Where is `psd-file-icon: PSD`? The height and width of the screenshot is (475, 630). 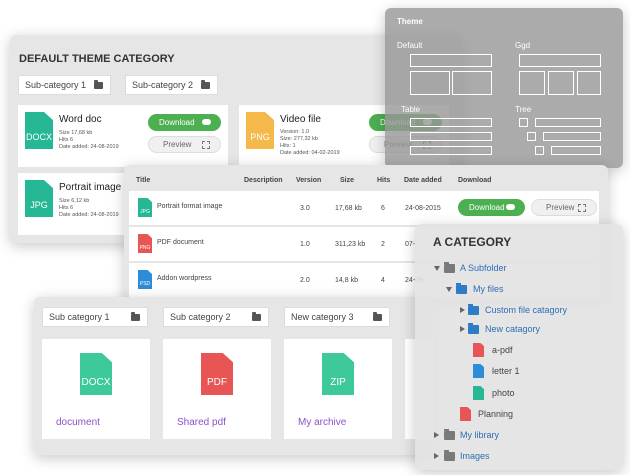 psd-file-icon: PSD is located at coordinates (145, 279).